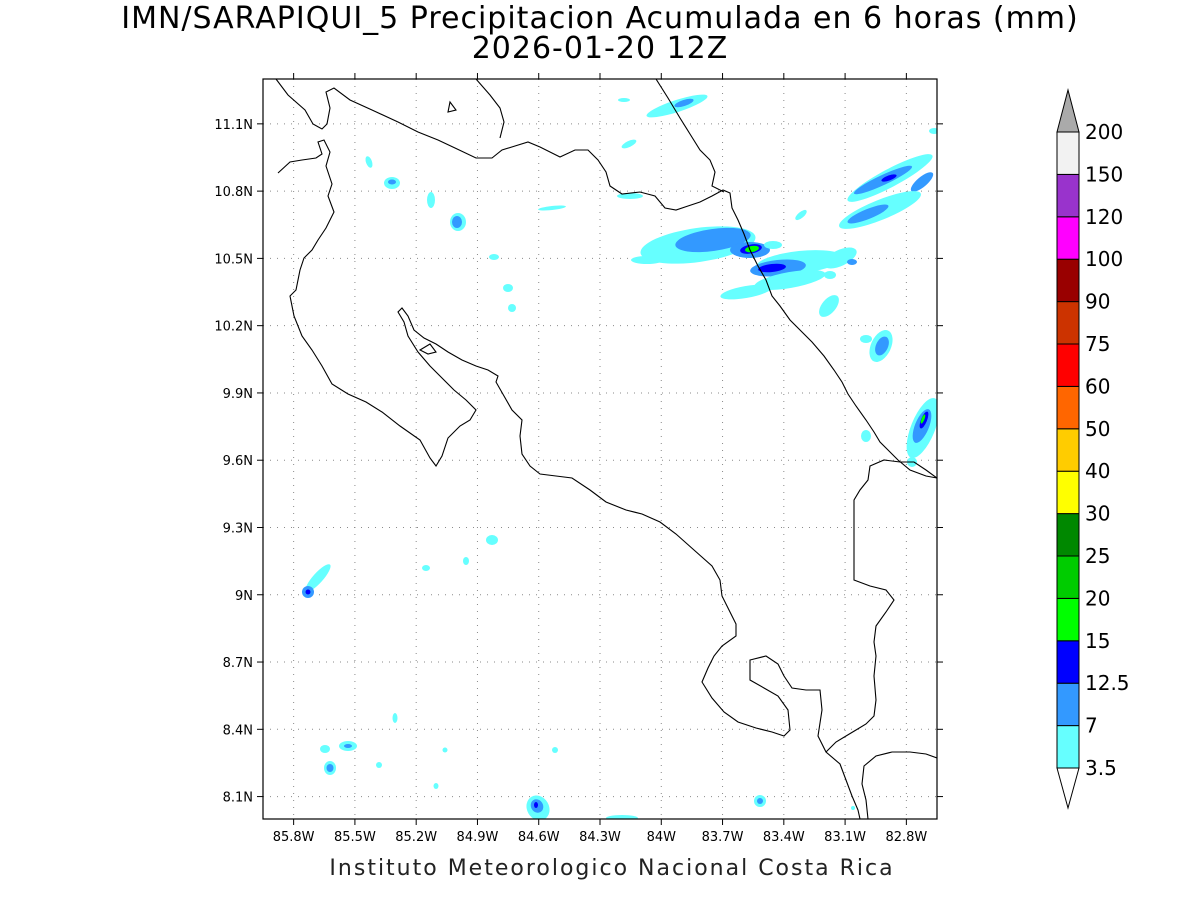 The height and width of the screenshot is (900, 1200). I want to click on lon-tick-label: 84.6W, so click(539, 837).